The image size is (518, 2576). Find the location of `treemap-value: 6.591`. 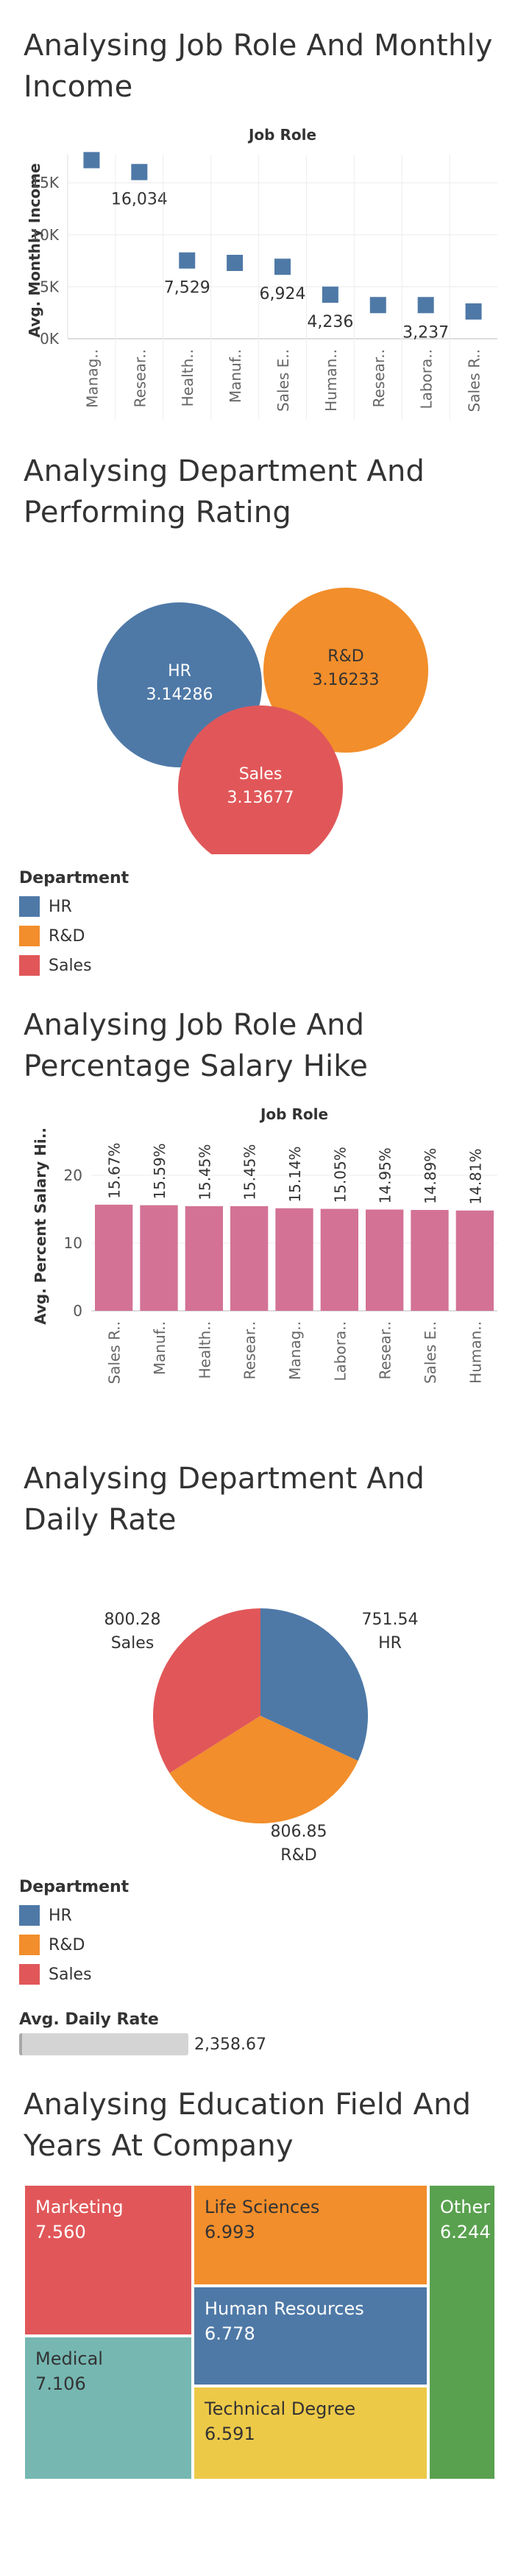

treemap-value: 6.591 is located at coordinates (230, 2434).